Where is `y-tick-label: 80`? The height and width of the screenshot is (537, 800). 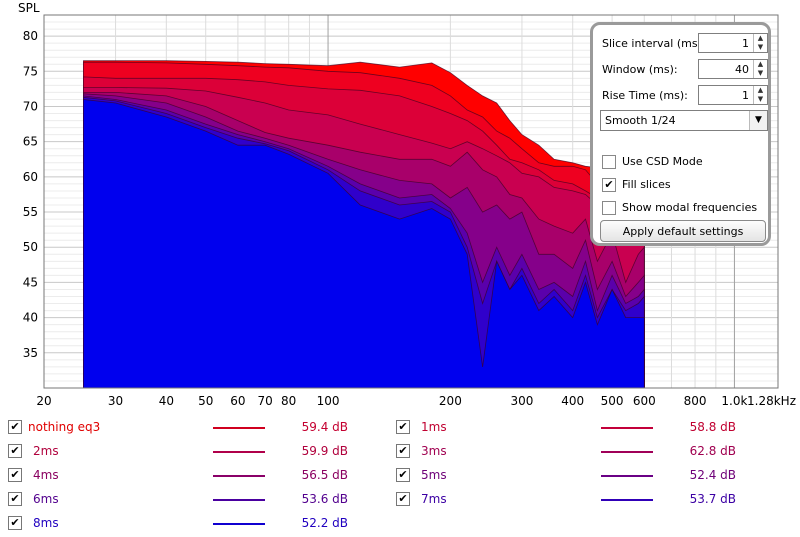 y-tick-label: 80 is located at coordinates (30, 36).